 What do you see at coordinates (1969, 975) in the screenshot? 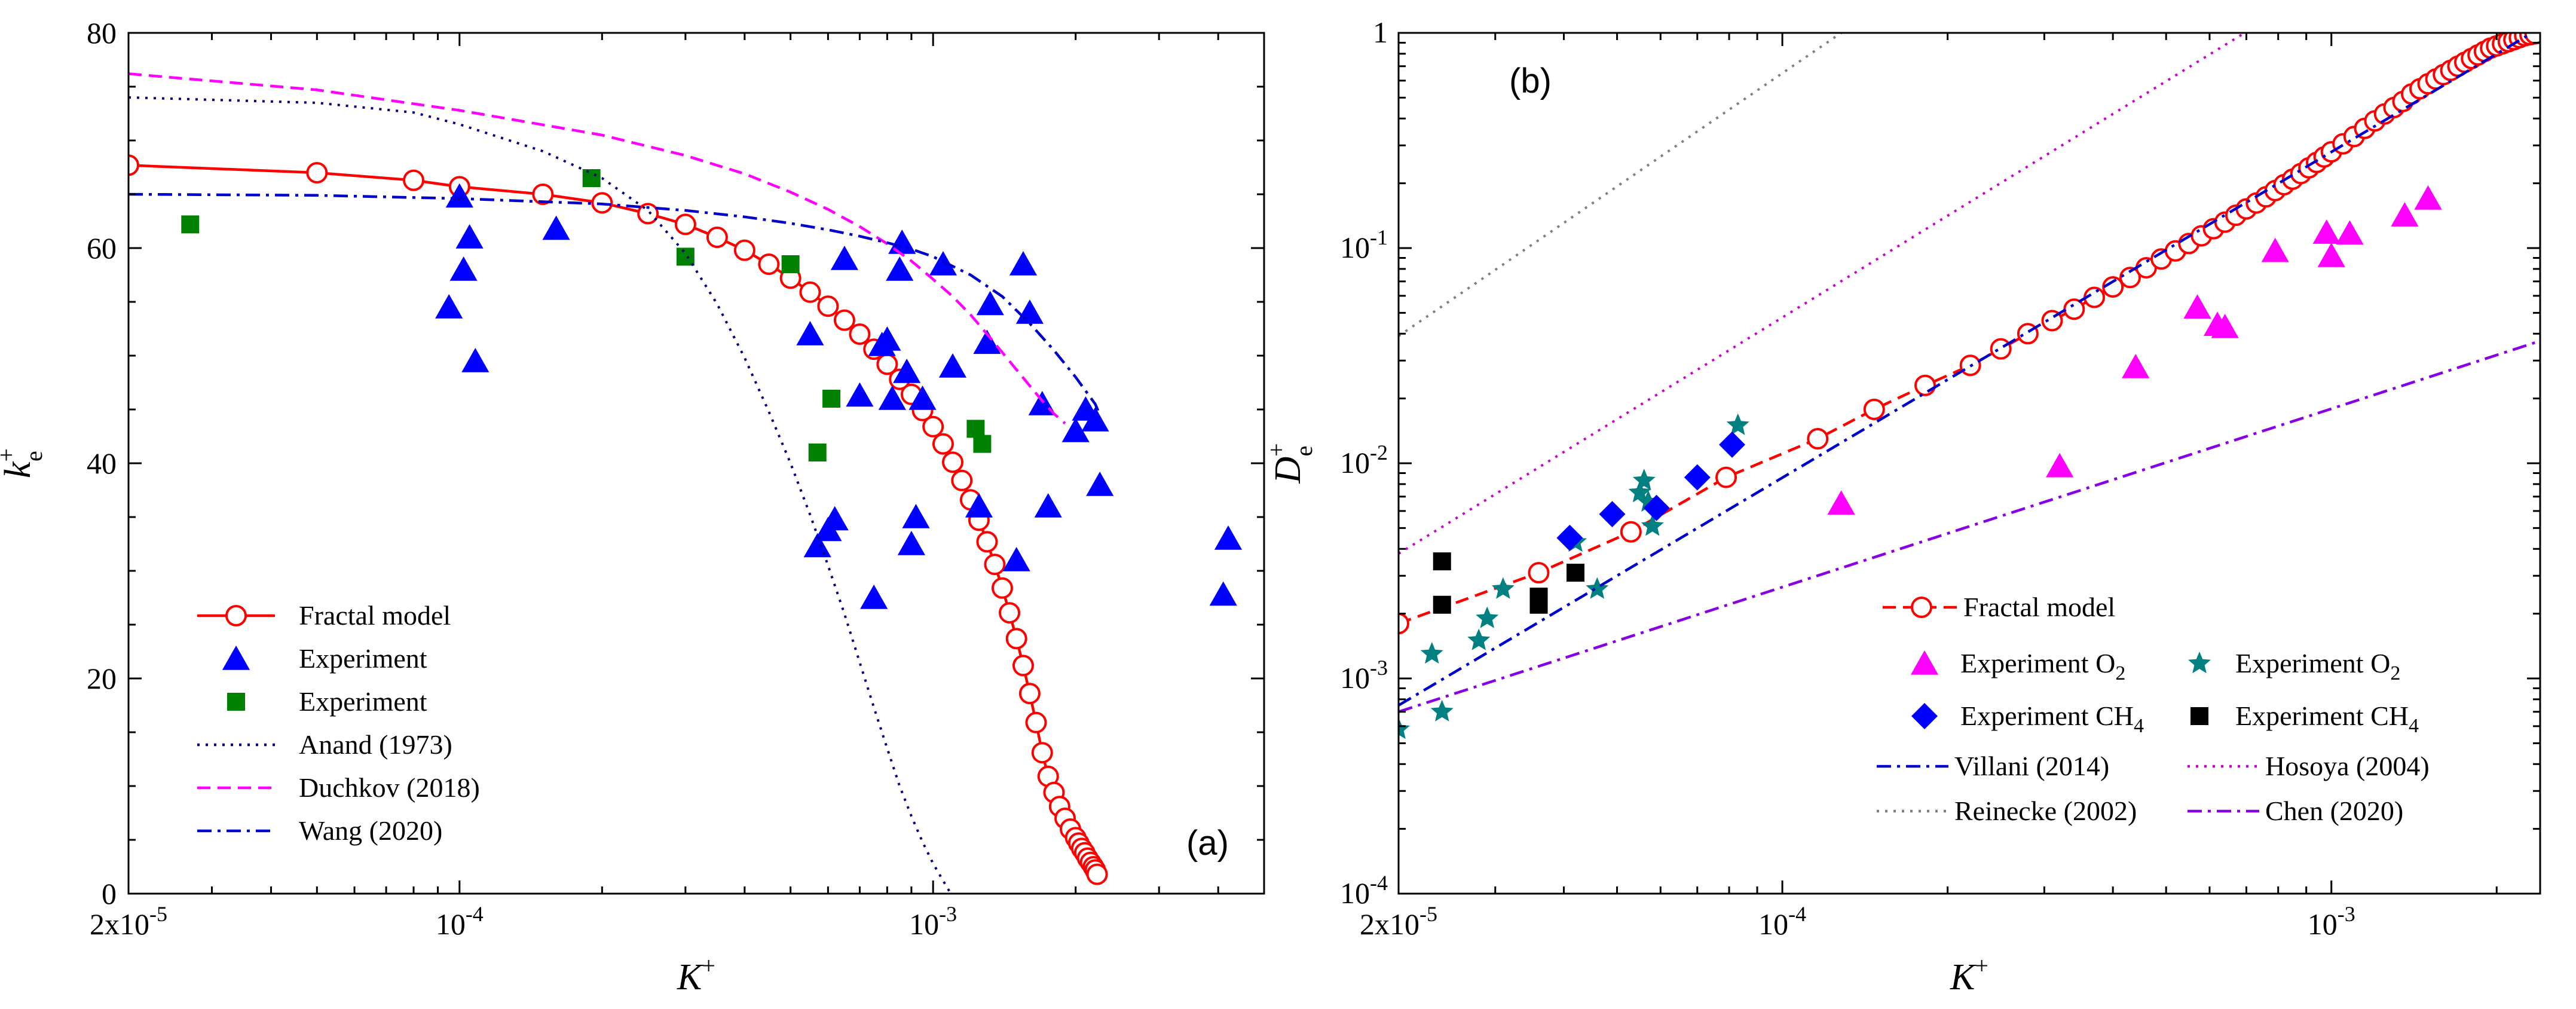
I see `b-x-axis-title: K+` at bounding box center [1969, 975].